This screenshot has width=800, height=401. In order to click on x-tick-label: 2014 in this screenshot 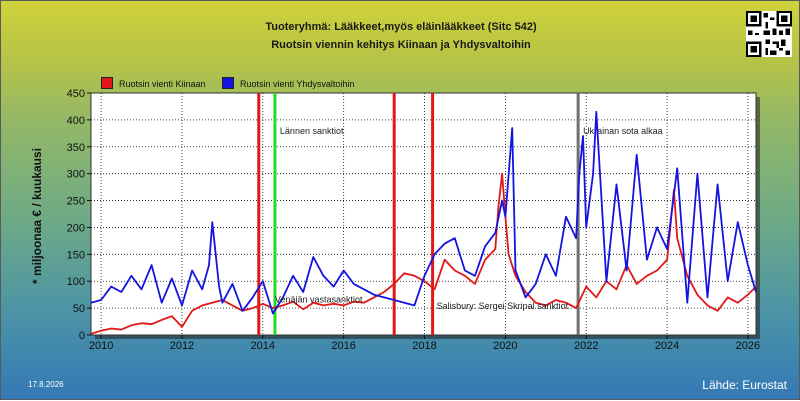, I will do `click(263, 346)`.